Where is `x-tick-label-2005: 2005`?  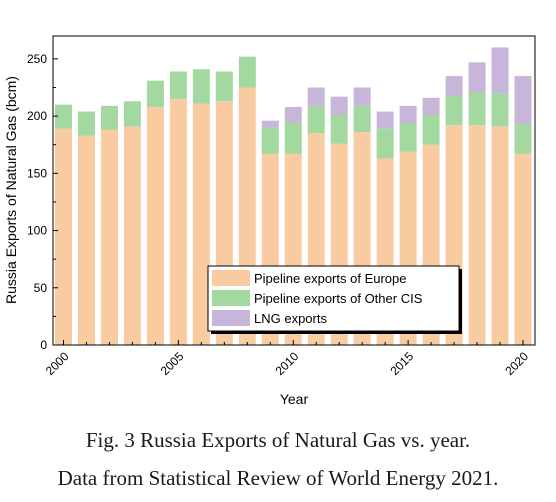 x-tick-label-2005: 2005 is located at coordinates (172, 363).